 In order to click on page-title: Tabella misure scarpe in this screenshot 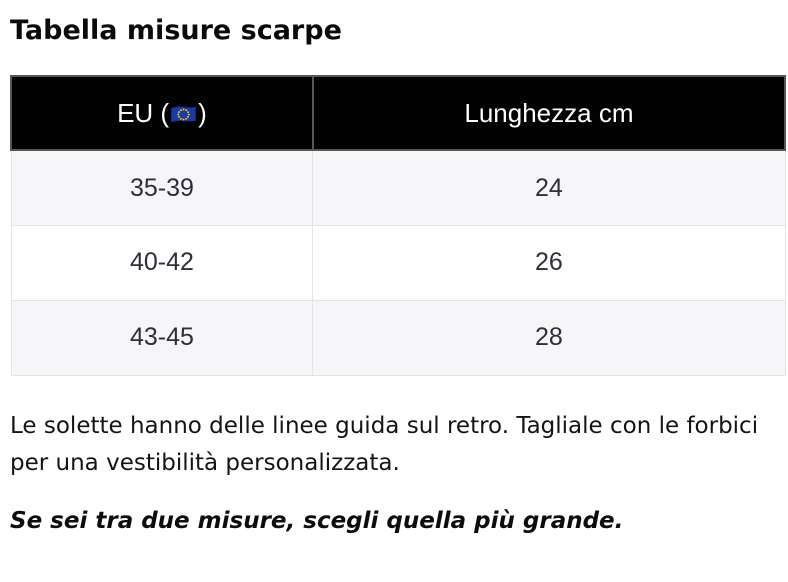, I will do `click(176, 30)`.